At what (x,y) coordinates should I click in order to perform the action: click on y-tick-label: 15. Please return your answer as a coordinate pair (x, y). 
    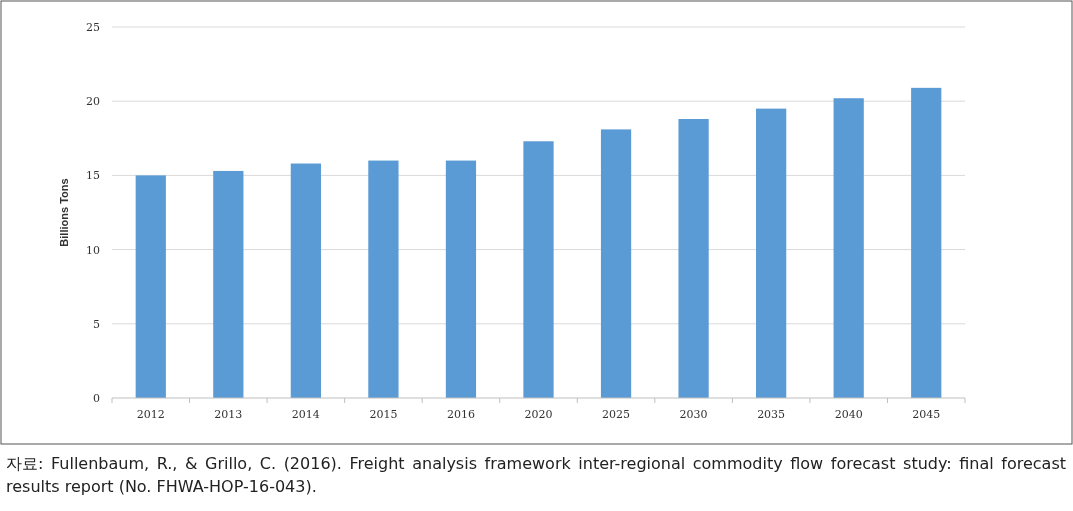
    Looking at the image, I should click on (93, 176).